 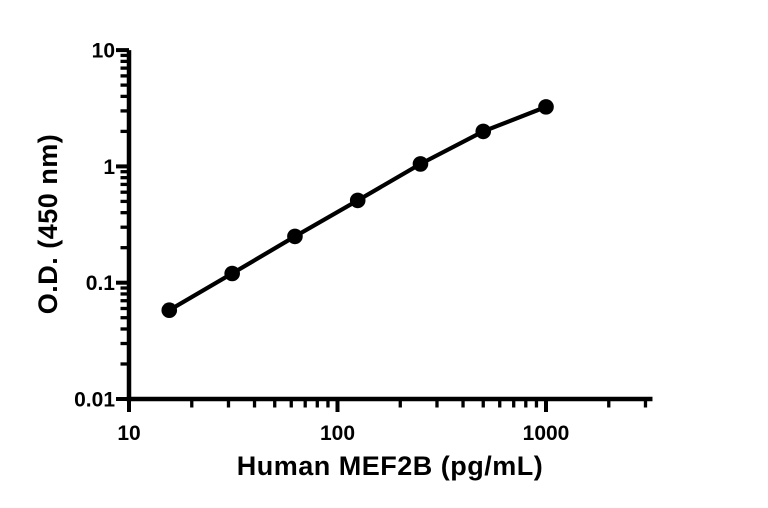 I want to click on x-tick-label: 100, so click(x=337, y=433).